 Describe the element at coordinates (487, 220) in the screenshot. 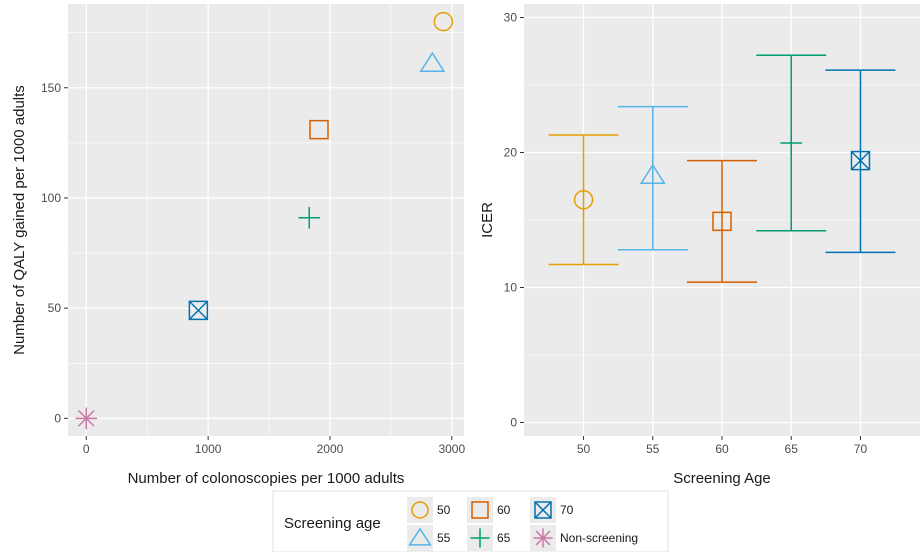

I see `y-axis-title: ICER` at that location.